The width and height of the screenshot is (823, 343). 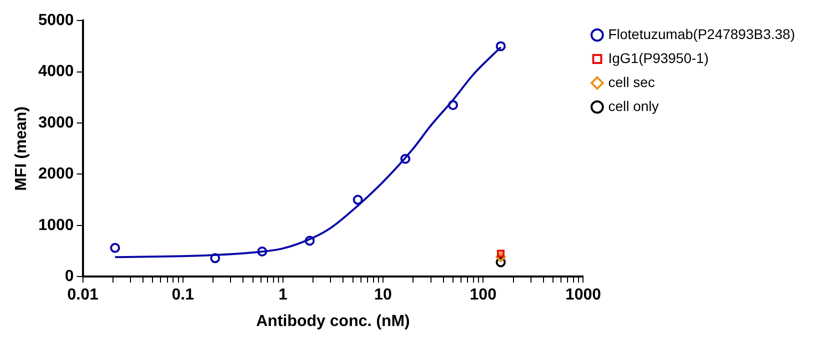 I want to click on x-tick-label: 1000, so click(x=583, y=295).